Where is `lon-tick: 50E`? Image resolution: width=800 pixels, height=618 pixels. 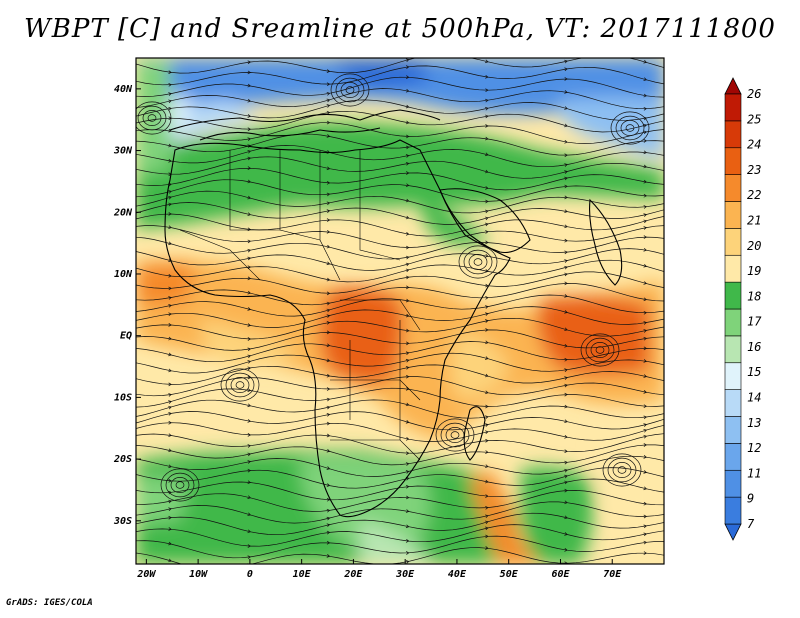
lon-tick: 50E is located at coordinates (509, 569).